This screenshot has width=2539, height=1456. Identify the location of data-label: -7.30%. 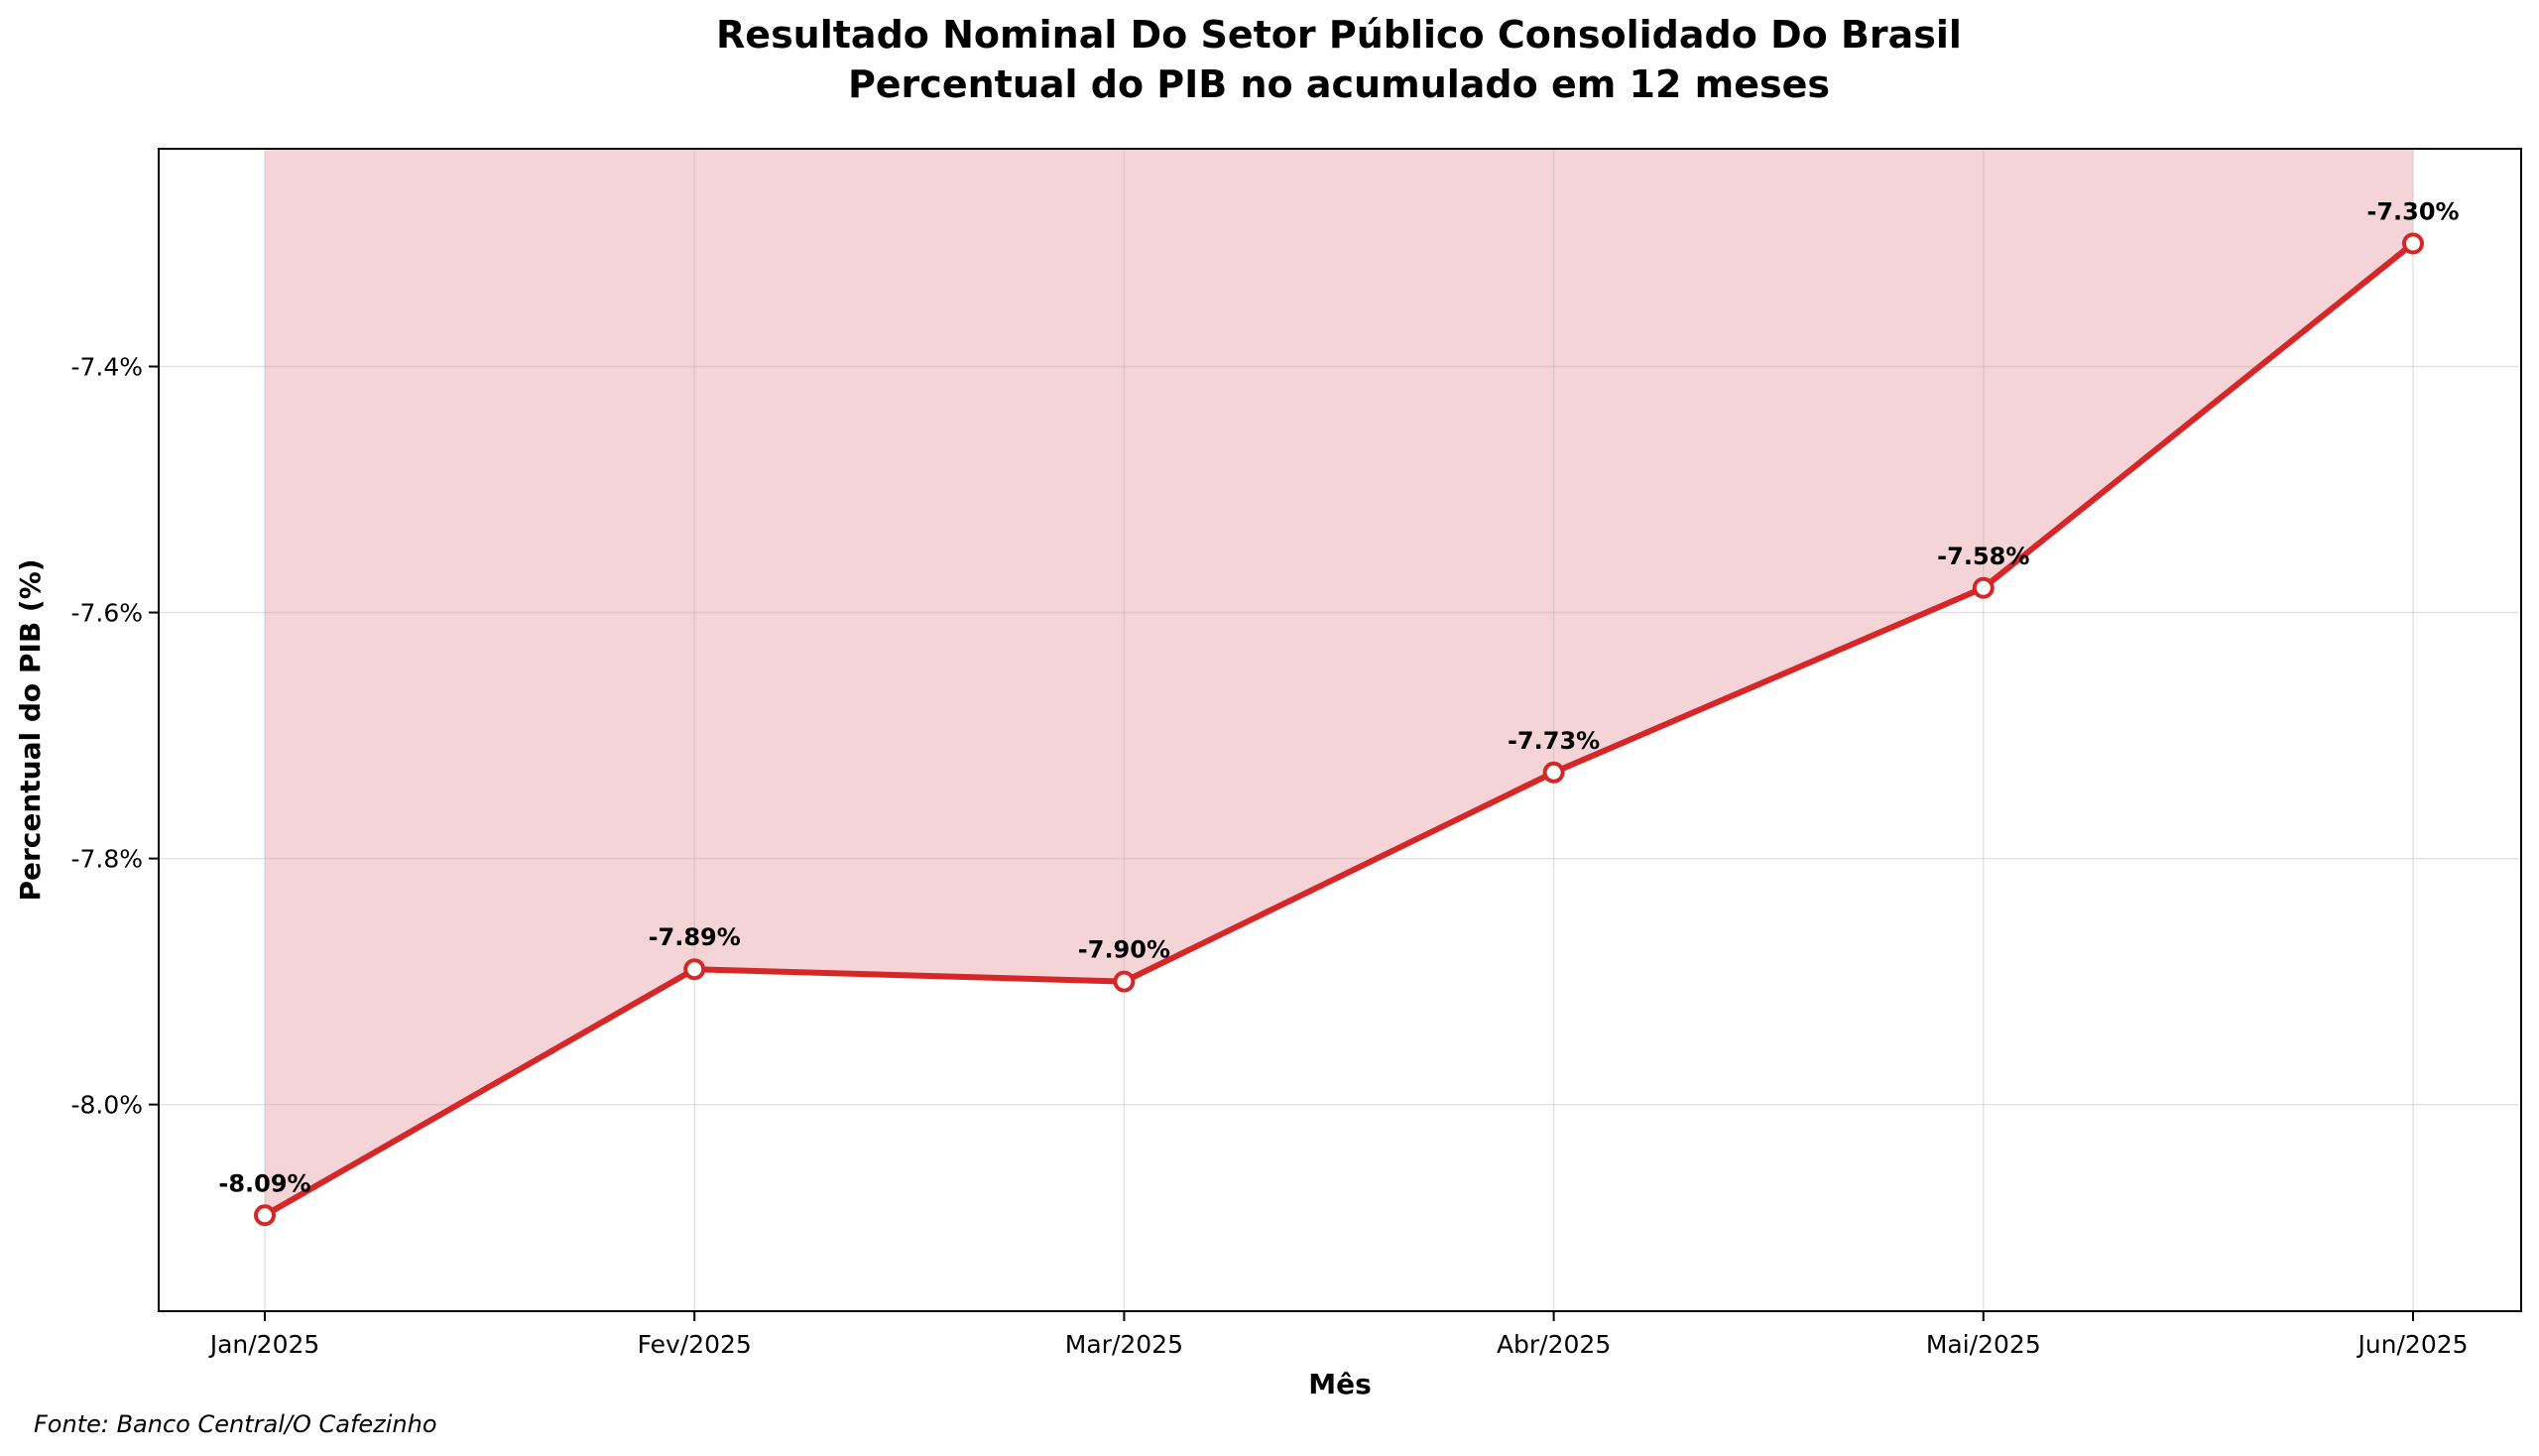
(2412, 211).